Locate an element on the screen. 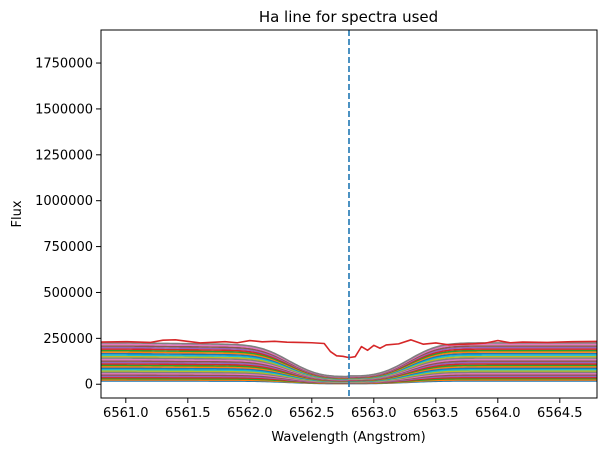 This screenshot has height=453, width=610. y-tick-label: 250000 is located at coordinates (68, 339).